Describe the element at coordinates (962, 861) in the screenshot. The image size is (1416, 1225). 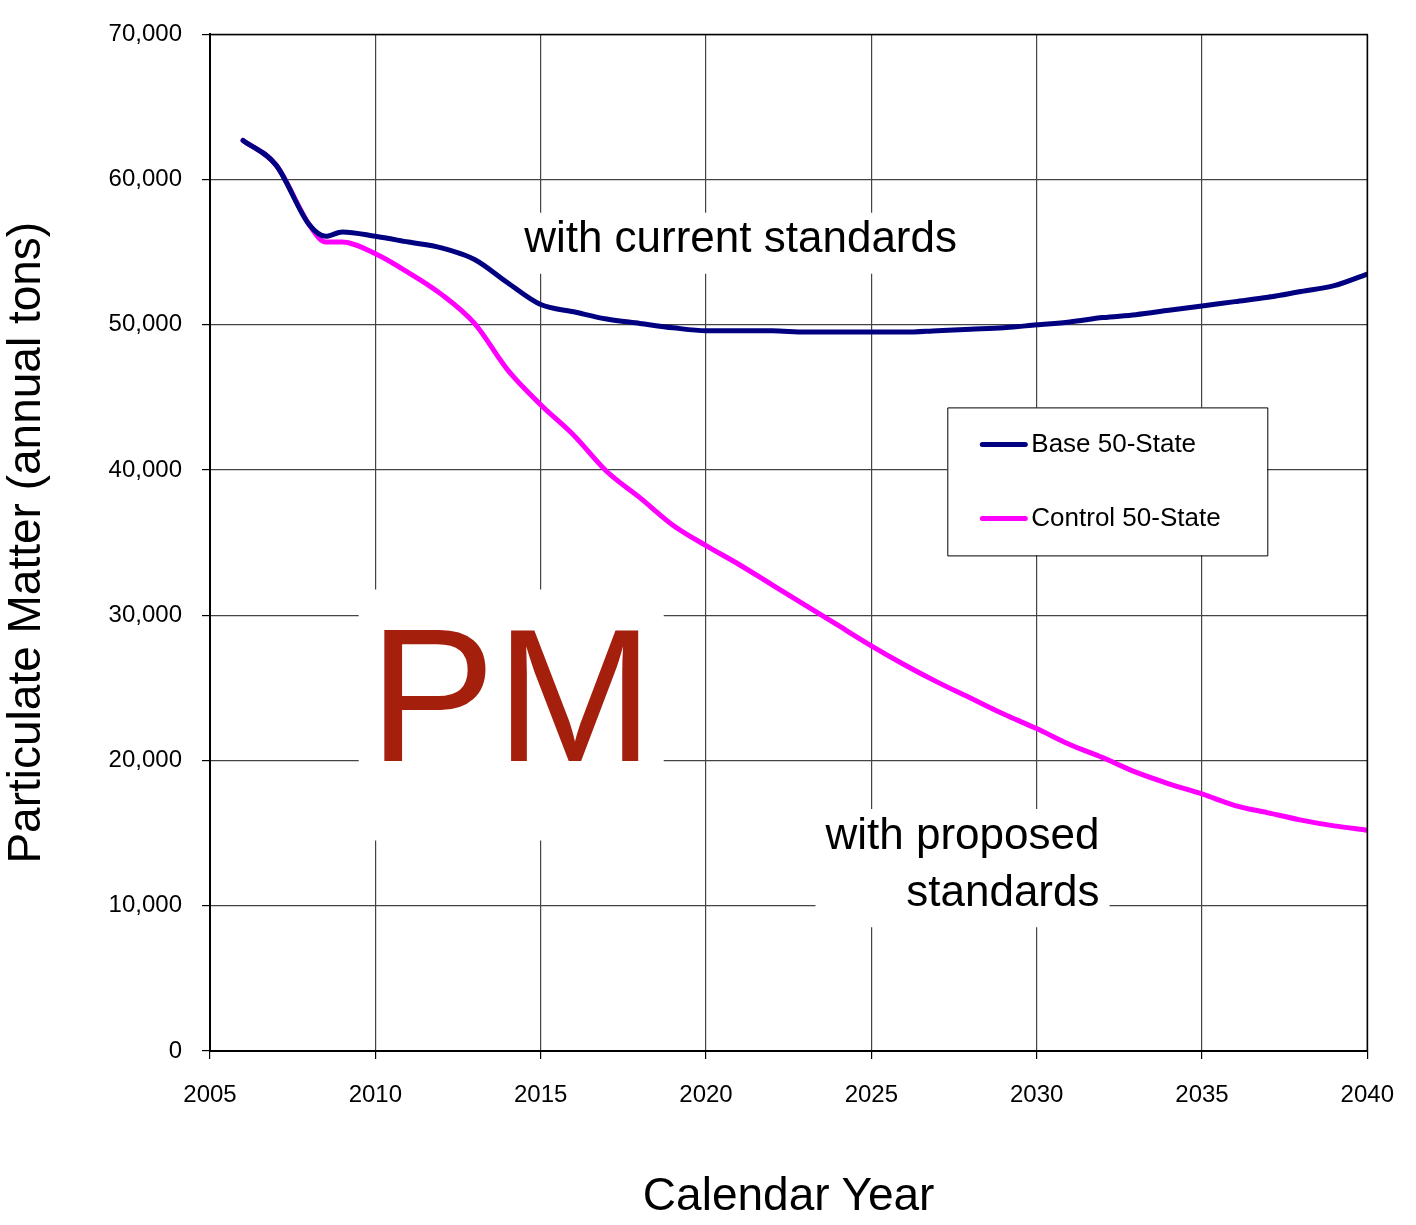
I see `annotation: with proposed standards` at that location.